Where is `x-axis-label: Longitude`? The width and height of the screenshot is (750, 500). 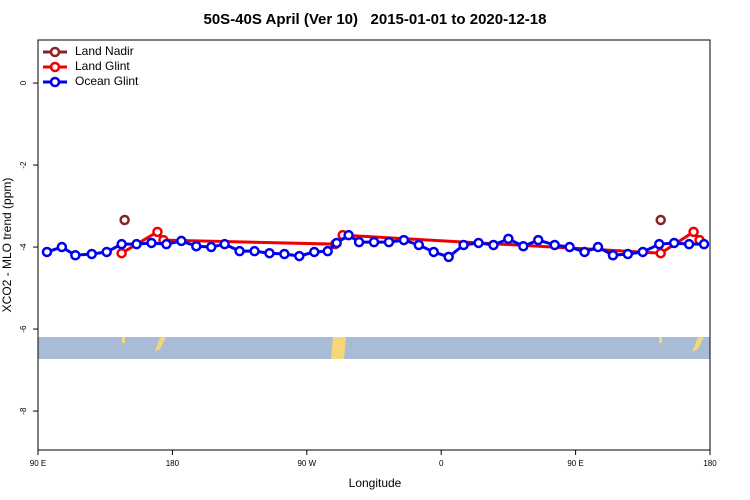 x-axis-label: Longitude is located at coordinates (375, 483).